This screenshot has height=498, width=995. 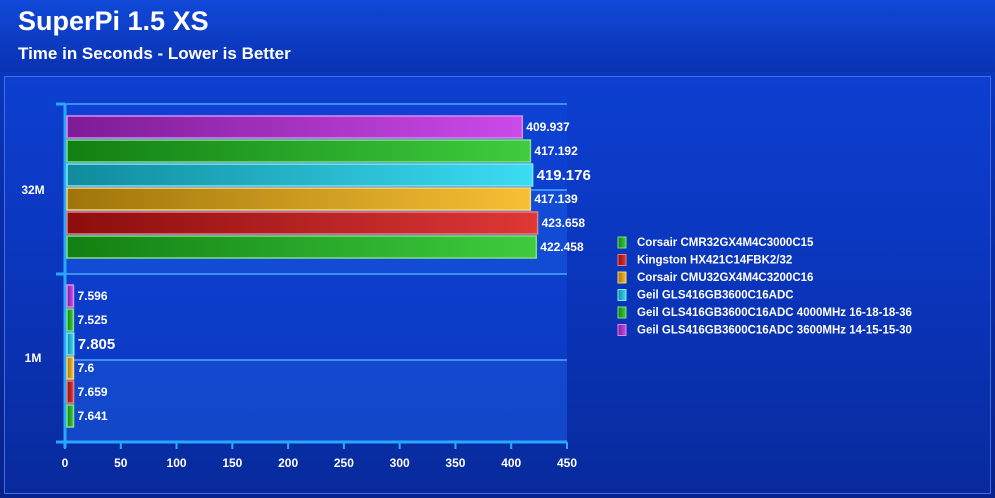 I want to click on data-label: 409.937, so click(x=548, y=127).